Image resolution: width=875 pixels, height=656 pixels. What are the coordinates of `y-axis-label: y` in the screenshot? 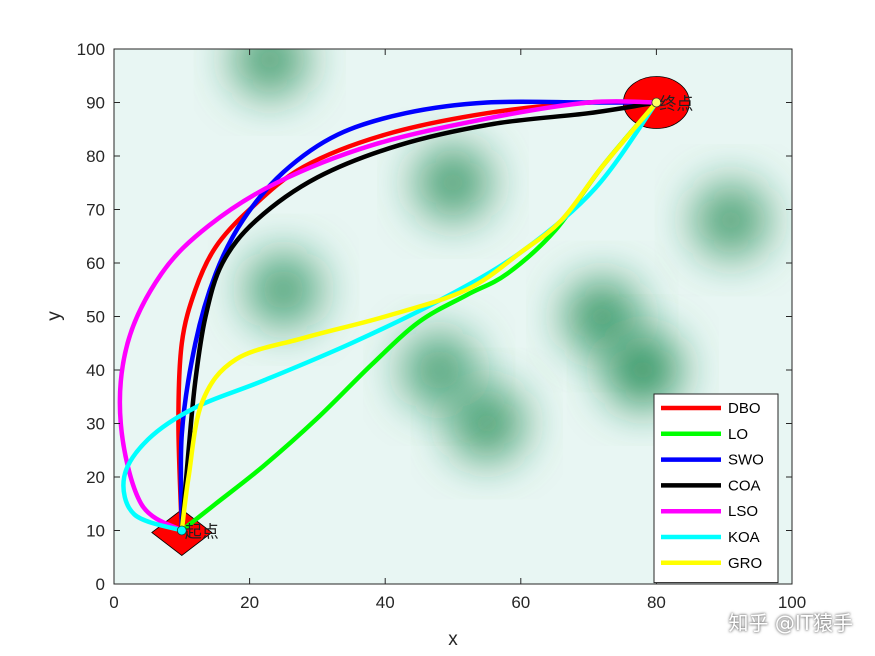 It's located at (54, 316).